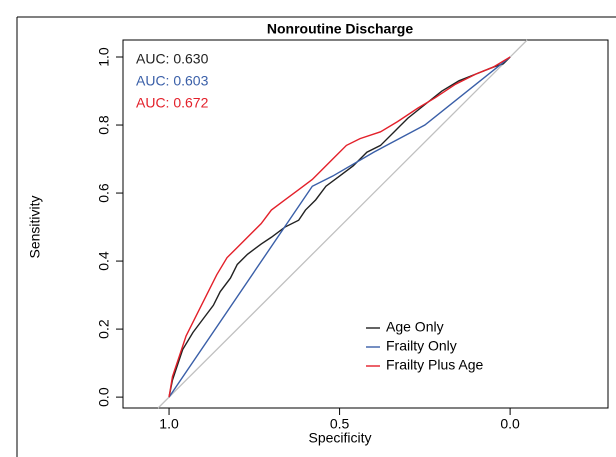 The image size is (616, 457). What do you see at coordinates (104, 125) in the screenshot?
I see `y-tick-label: 0.8` at bounding box center [104, 125].